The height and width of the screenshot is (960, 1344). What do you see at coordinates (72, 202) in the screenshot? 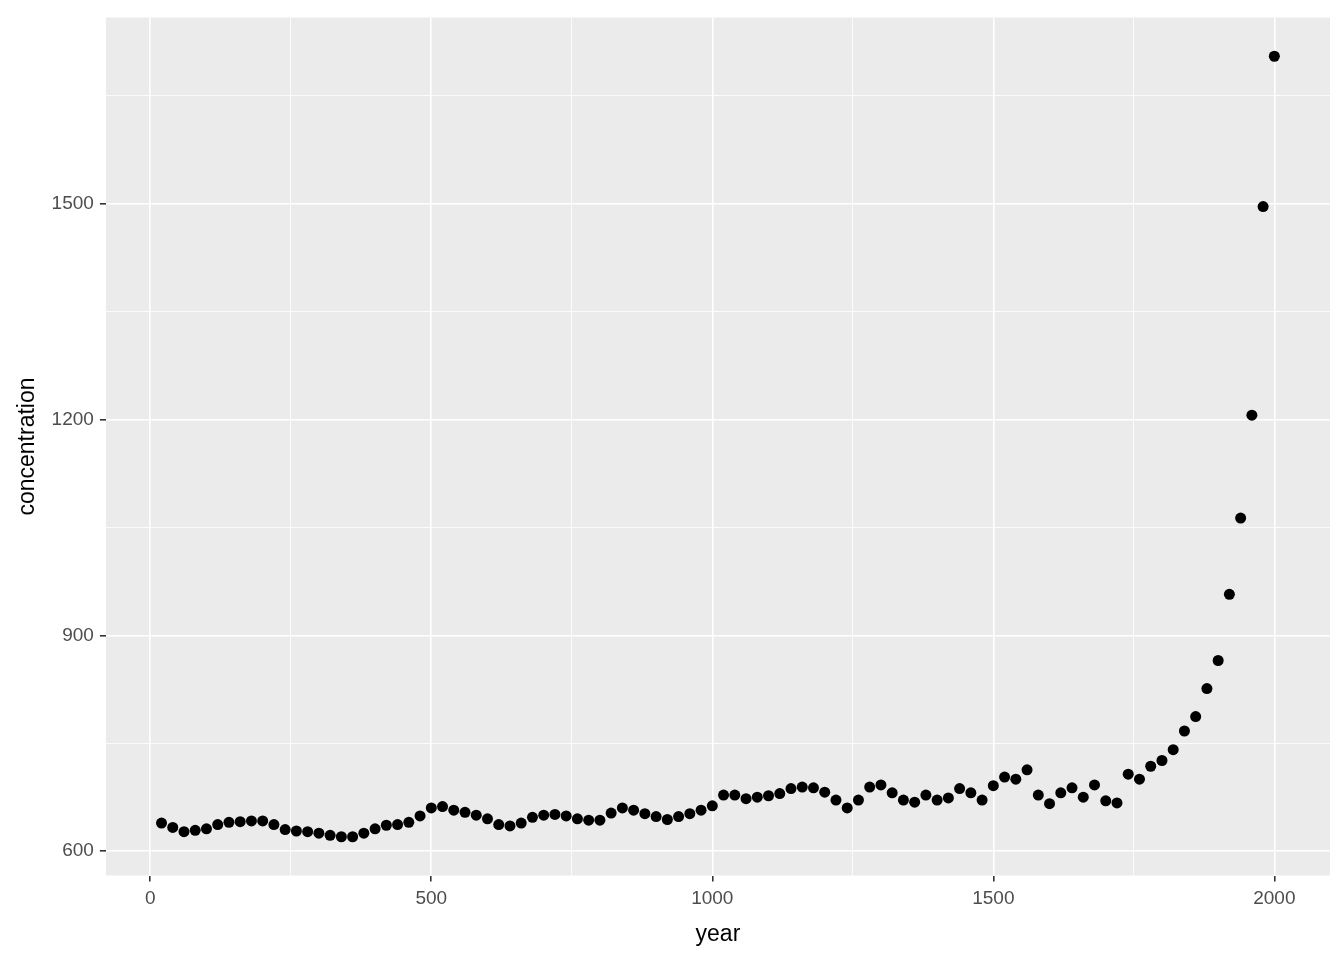
I see `y-tick-label: 1500` at bounding box center [72, 202].